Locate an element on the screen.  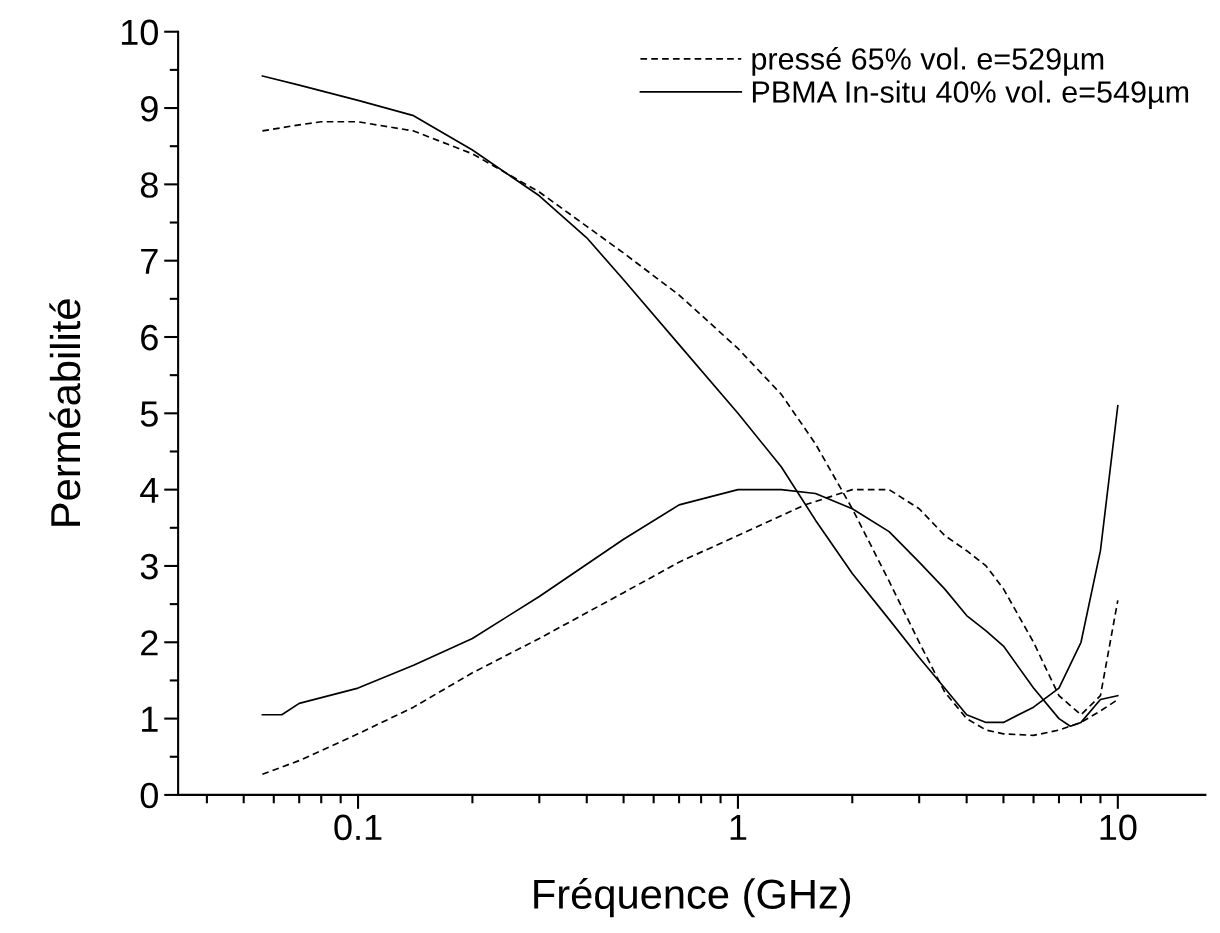
y-tick-label: 10 is located at coordinates (139, 32).